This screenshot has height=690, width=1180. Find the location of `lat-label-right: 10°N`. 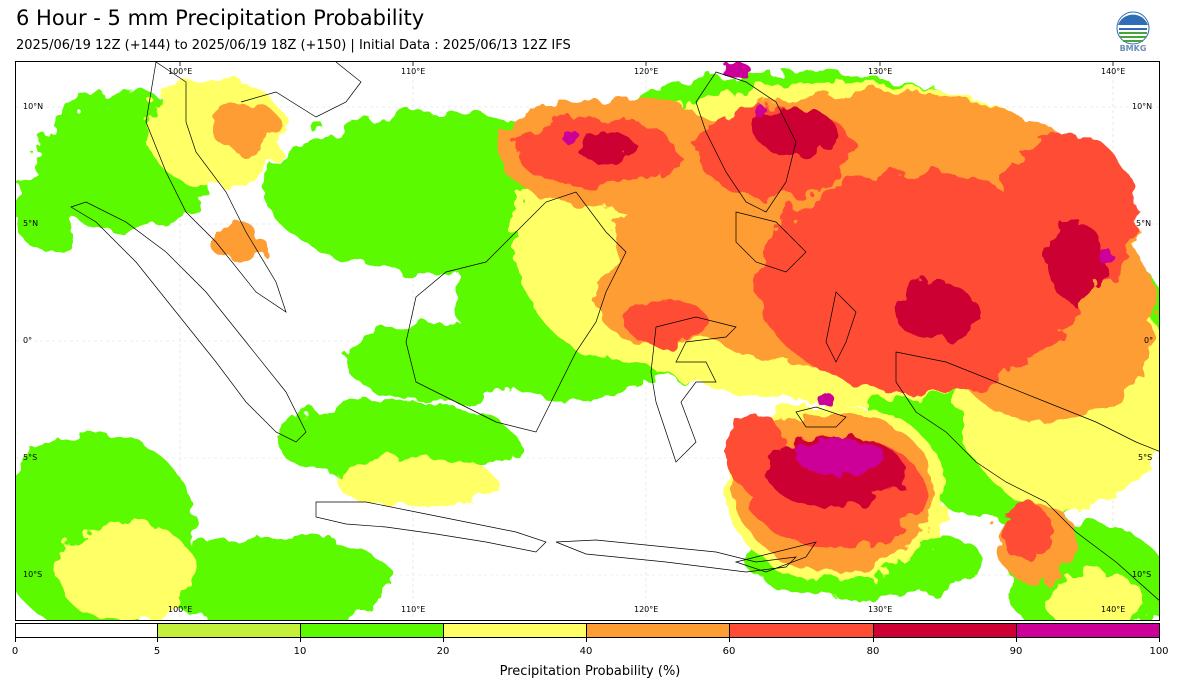

lat-label-right: 10°N is located at coordinates (1142, 106).